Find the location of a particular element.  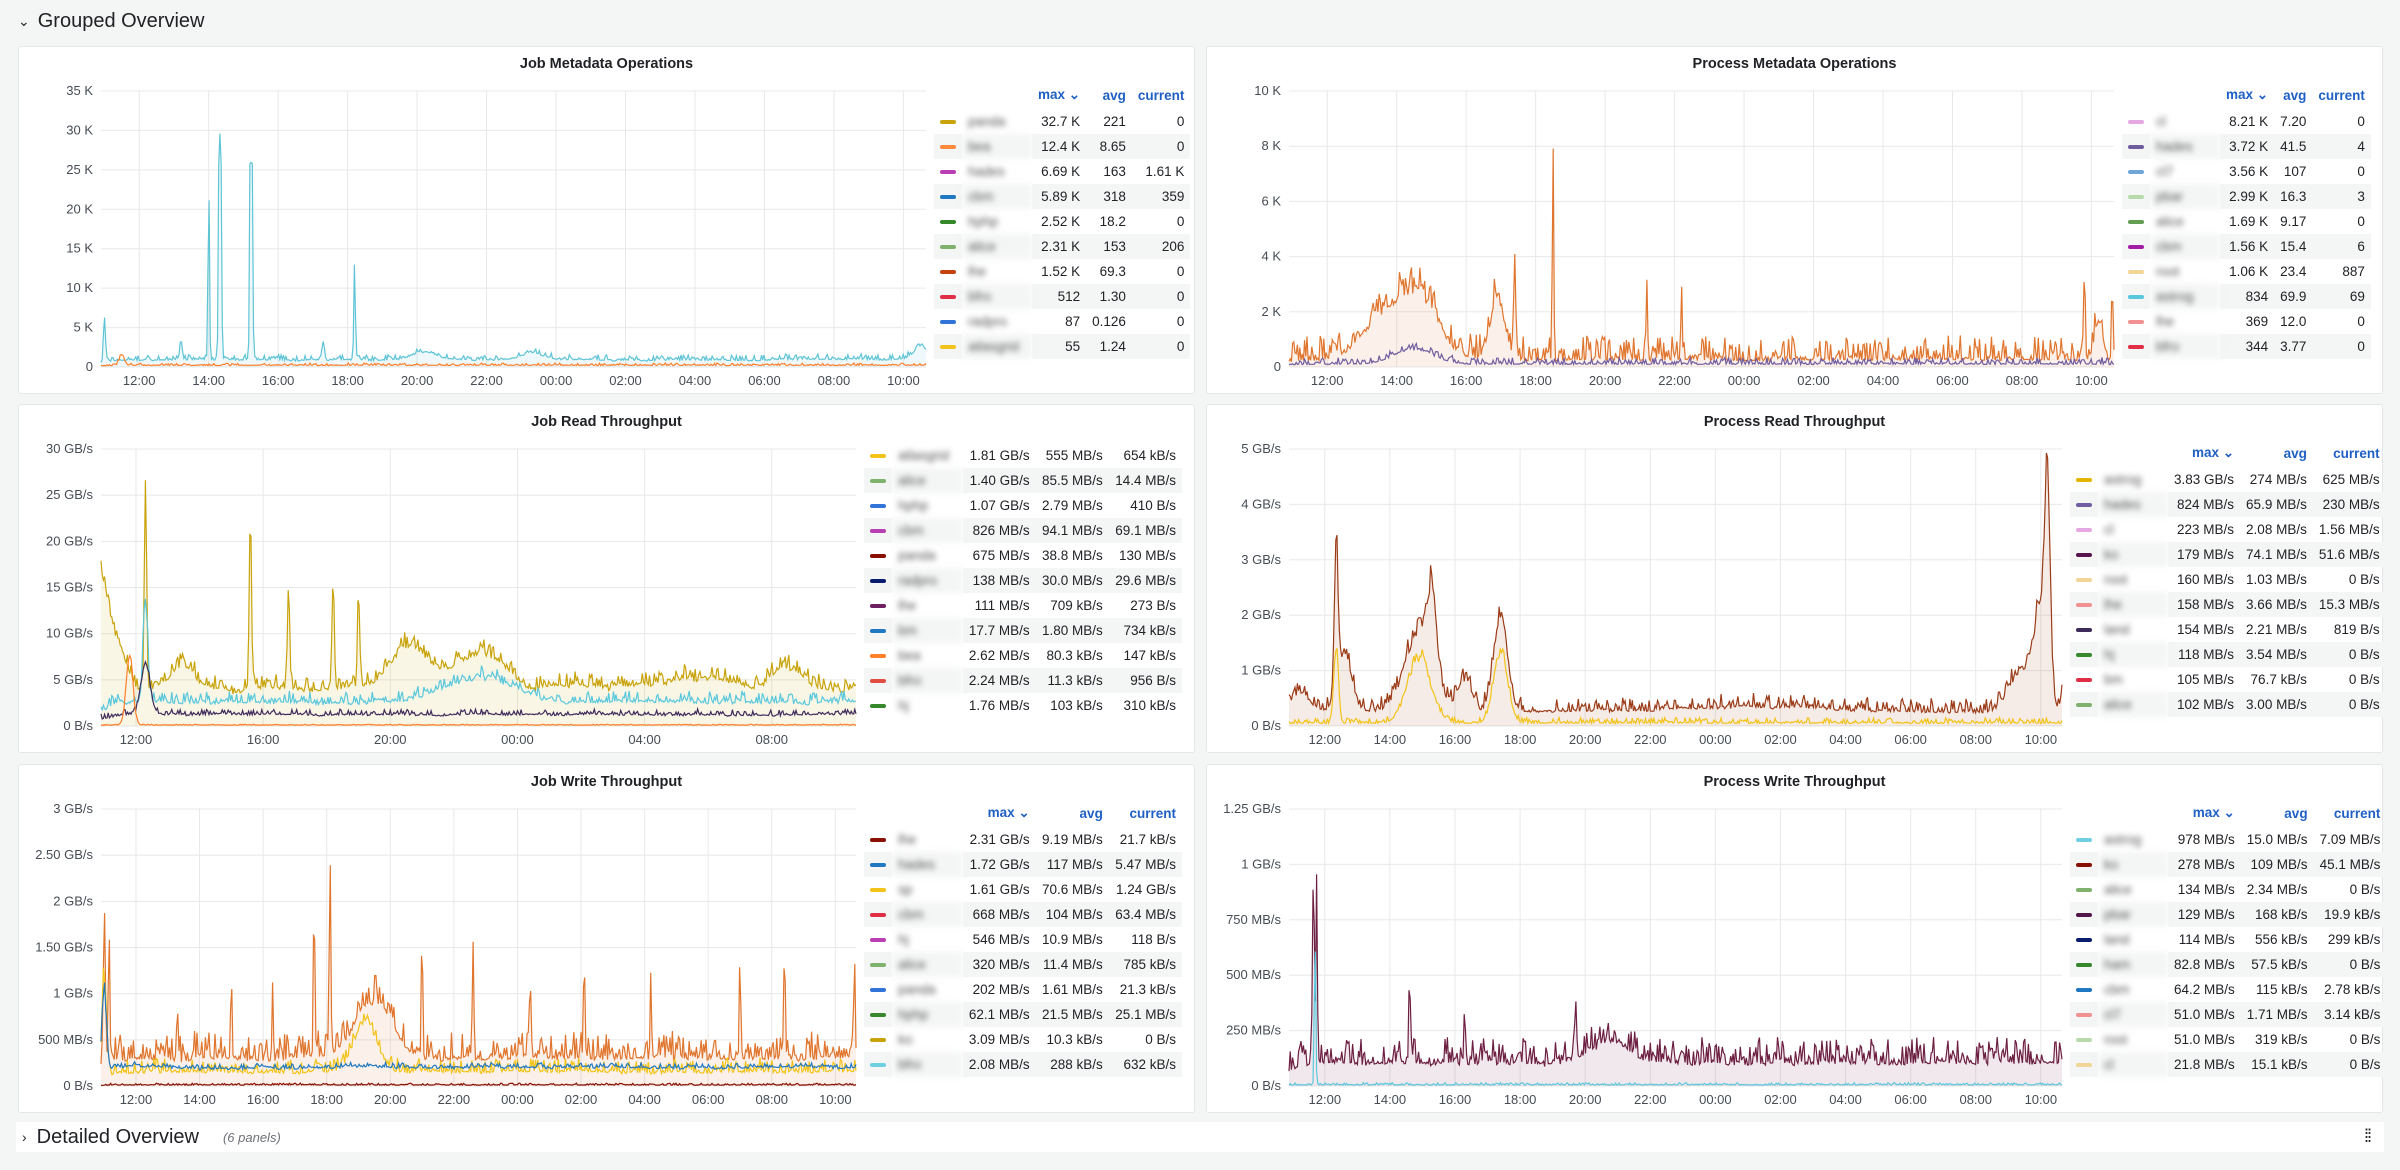

legend-series-name: cl7 is located at coordinates (2133, 1014).